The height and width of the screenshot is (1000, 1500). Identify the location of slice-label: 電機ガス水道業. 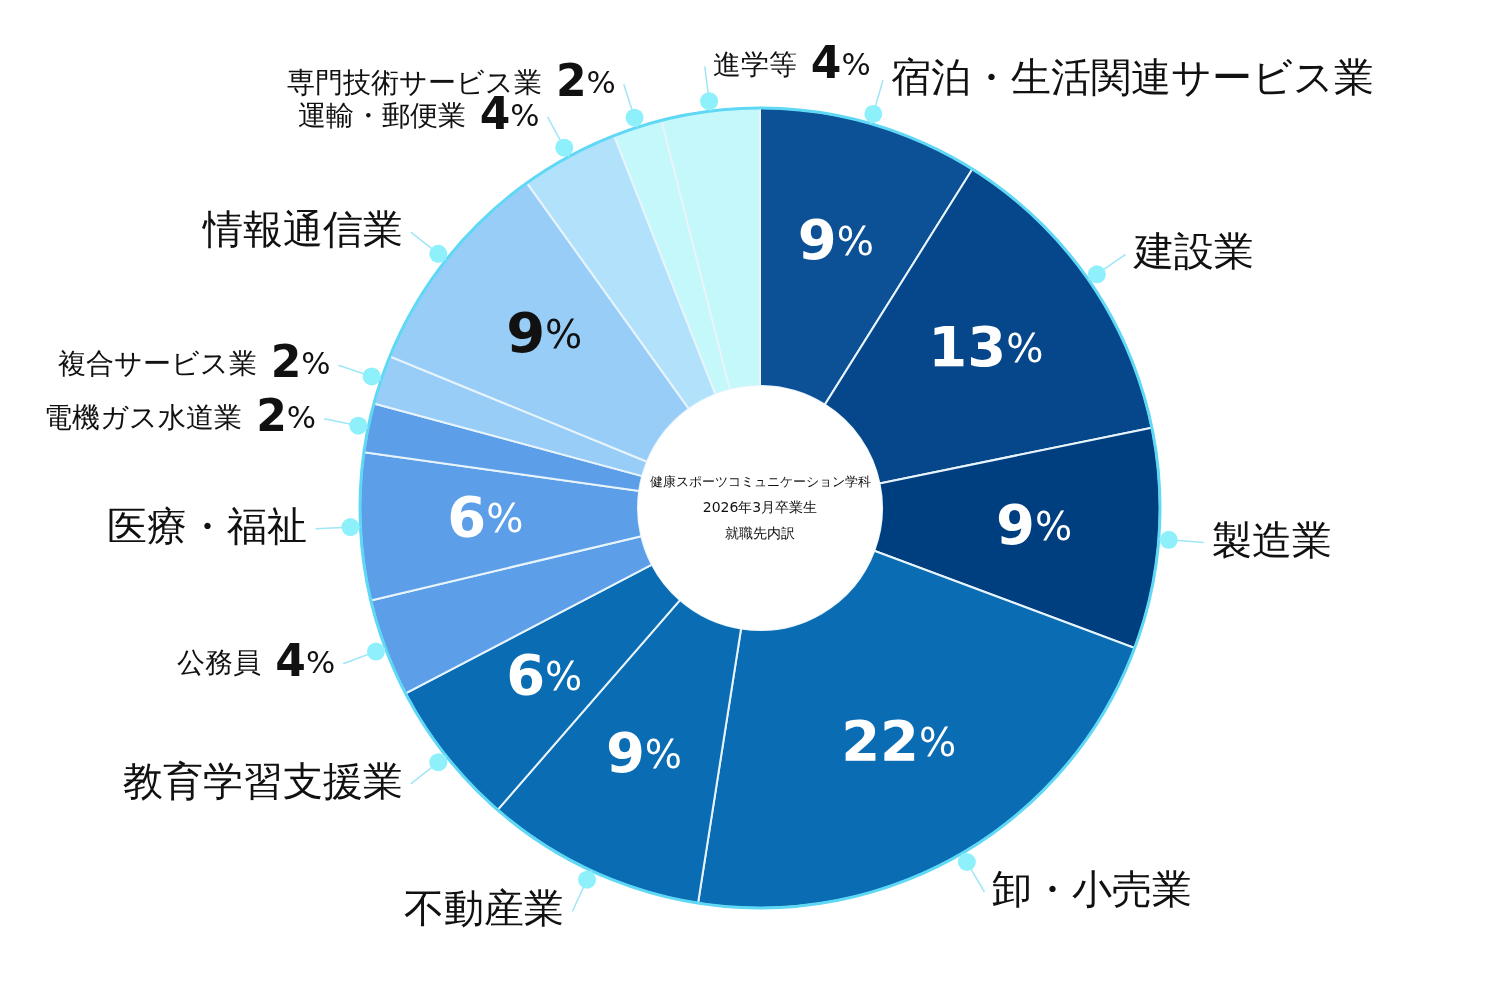
(143, 417).